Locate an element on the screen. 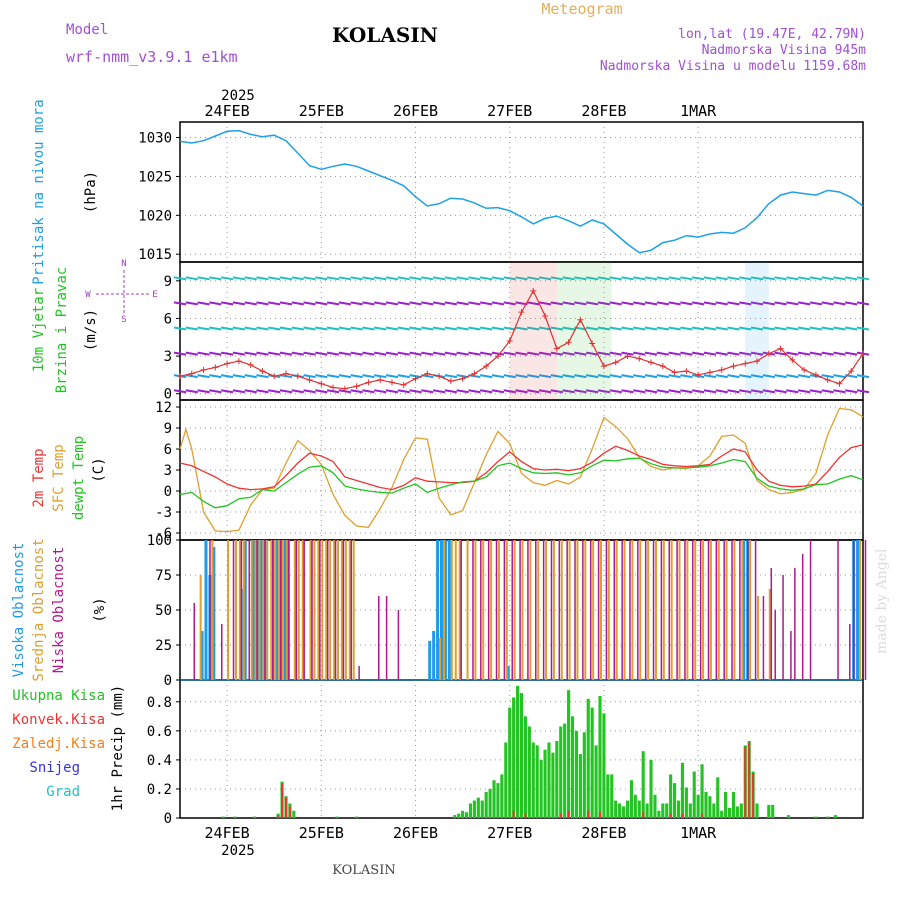  y-tick-label: 0.4 is located at coordinates (159, 761).